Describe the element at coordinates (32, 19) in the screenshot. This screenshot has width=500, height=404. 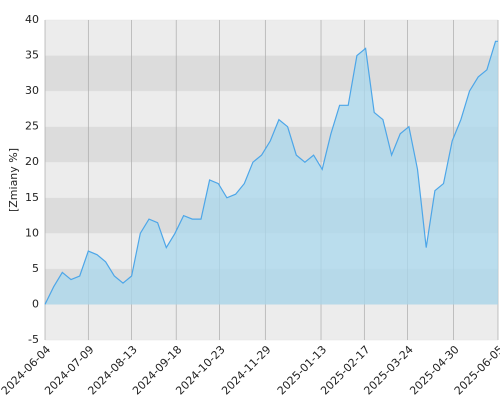
I see `y-tick-label: 40` at that location.